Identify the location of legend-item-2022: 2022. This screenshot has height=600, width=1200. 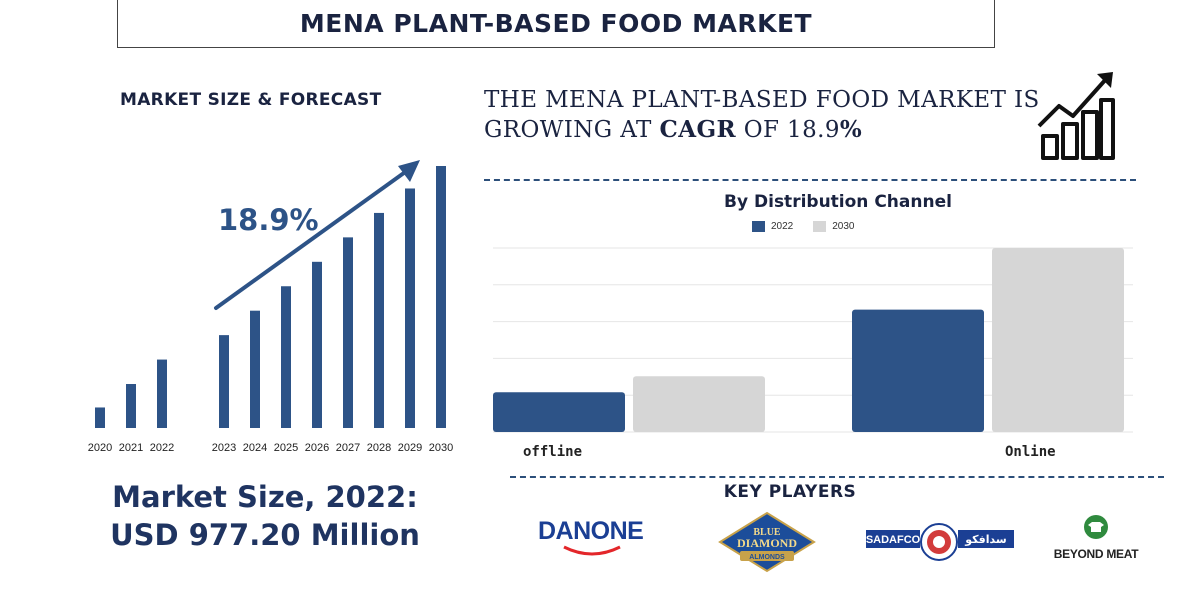
(772, 226).